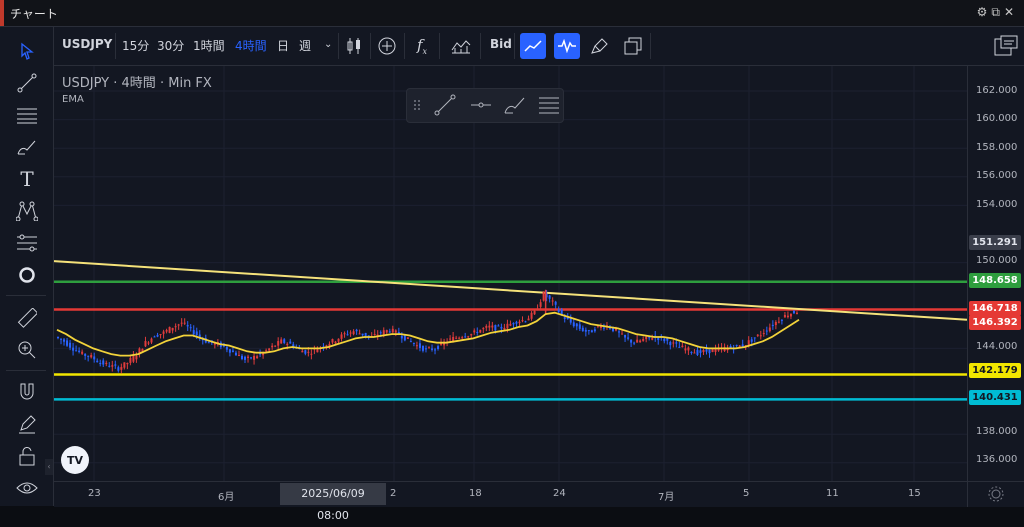  I want to click on interval-4h: 4時間, so click(251, 46).